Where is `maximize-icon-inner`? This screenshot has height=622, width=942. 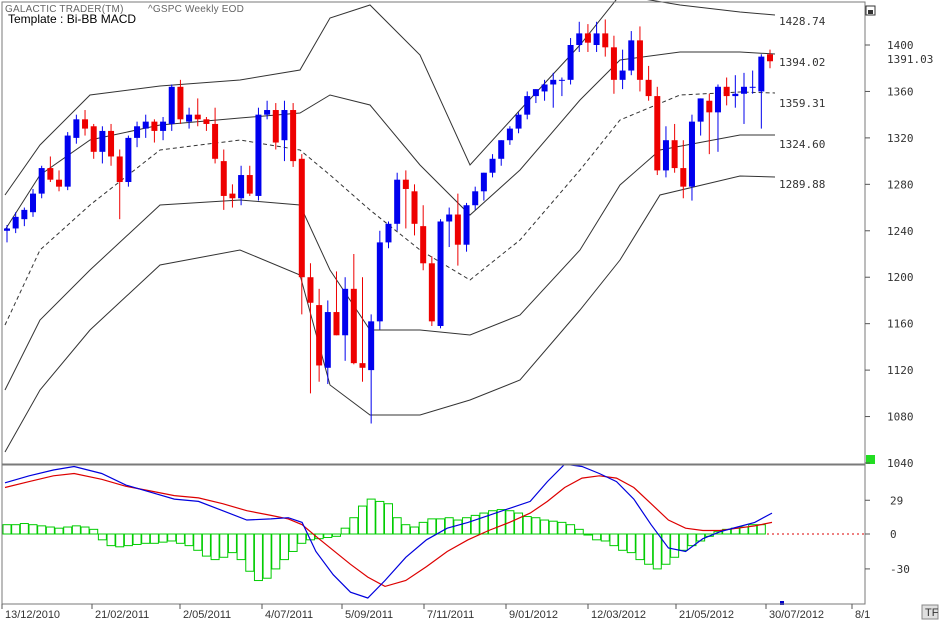
maximize-icon-inner is located at coordinates (870, 12).